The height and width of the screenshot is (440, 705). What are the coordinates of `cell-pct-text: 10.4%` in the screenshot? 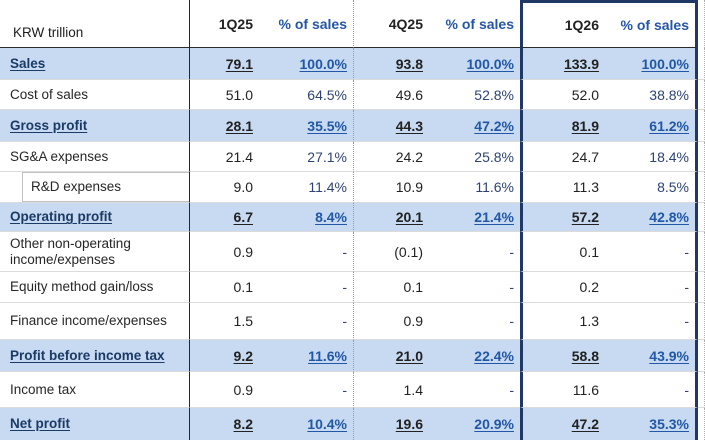 It's located at (327, 424).